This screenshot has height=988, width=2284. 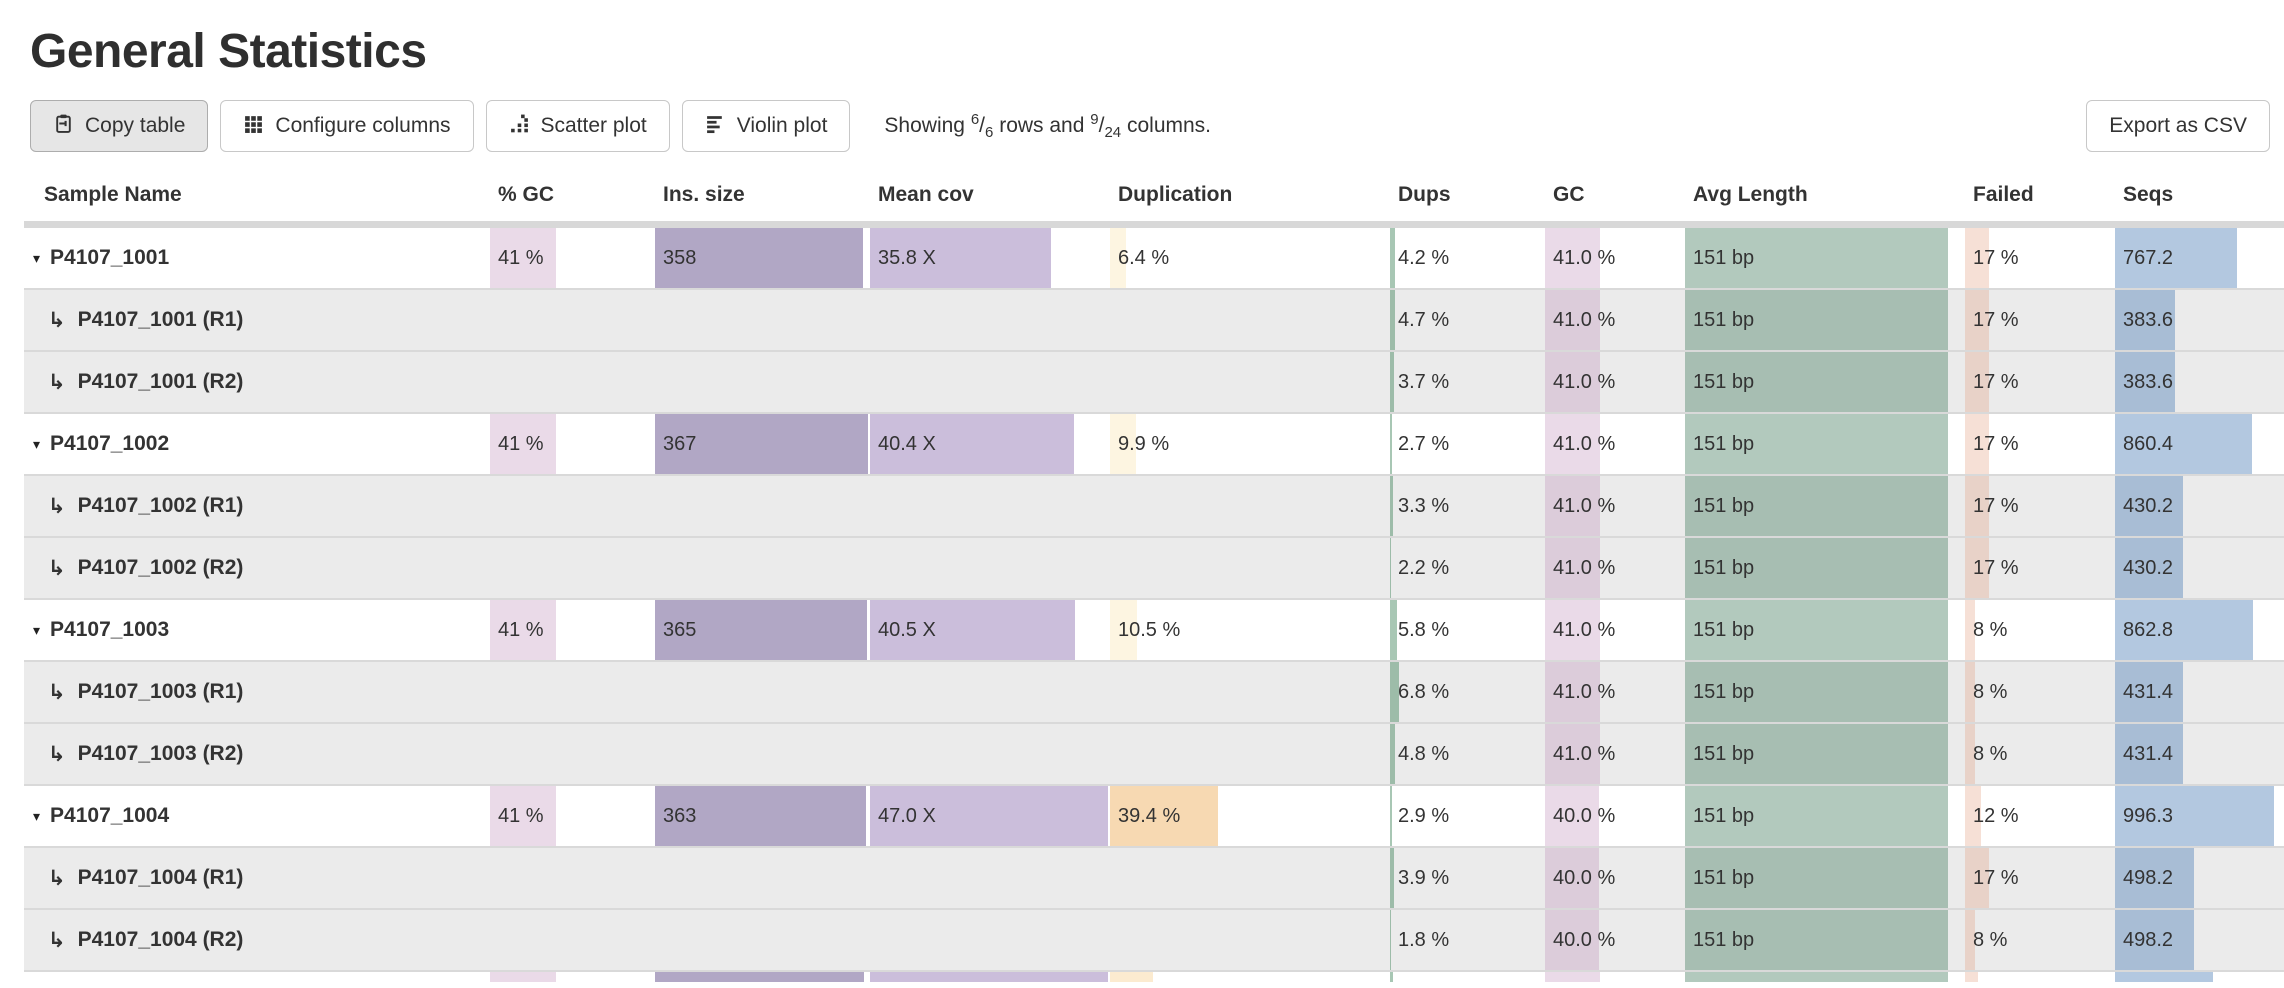 What do you see at coordinates (2199, 816) in the screenshot?
I see `cell-seqs: 996.3` at bounding box center [2199, 816].